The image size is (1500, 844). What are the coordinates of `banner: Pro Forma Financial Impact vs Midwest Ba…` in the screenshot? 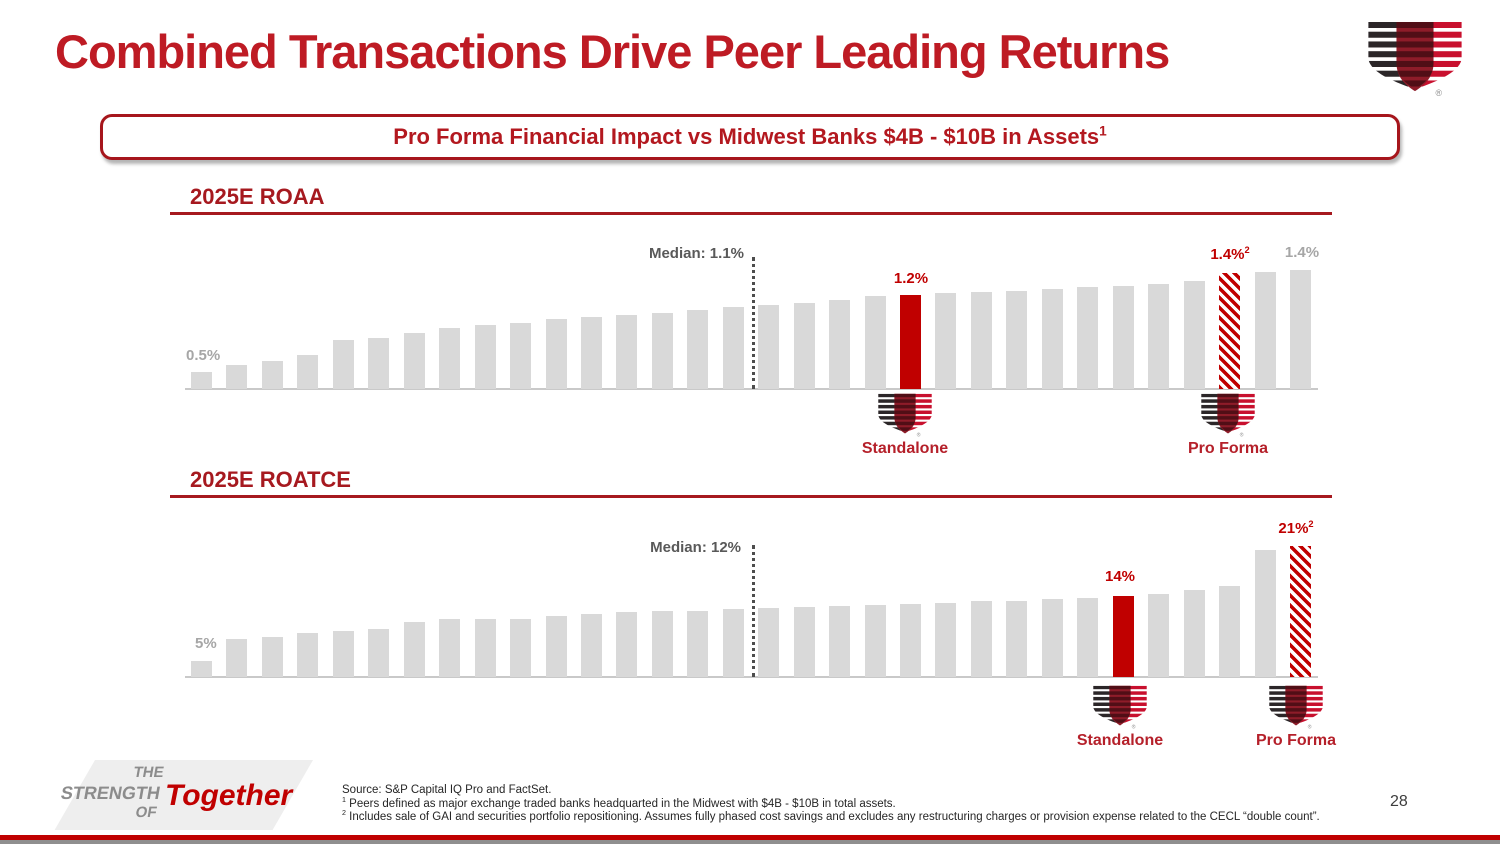 It's located at (750, 137).